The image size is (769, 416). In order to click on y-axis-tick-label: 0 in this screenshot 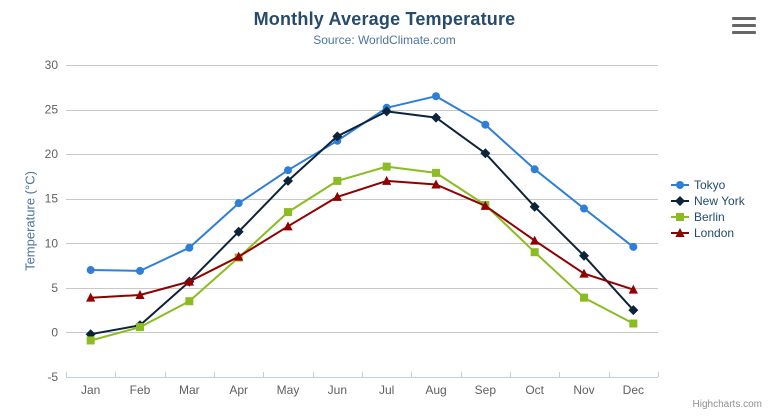, I will do `click(54, 332)`.